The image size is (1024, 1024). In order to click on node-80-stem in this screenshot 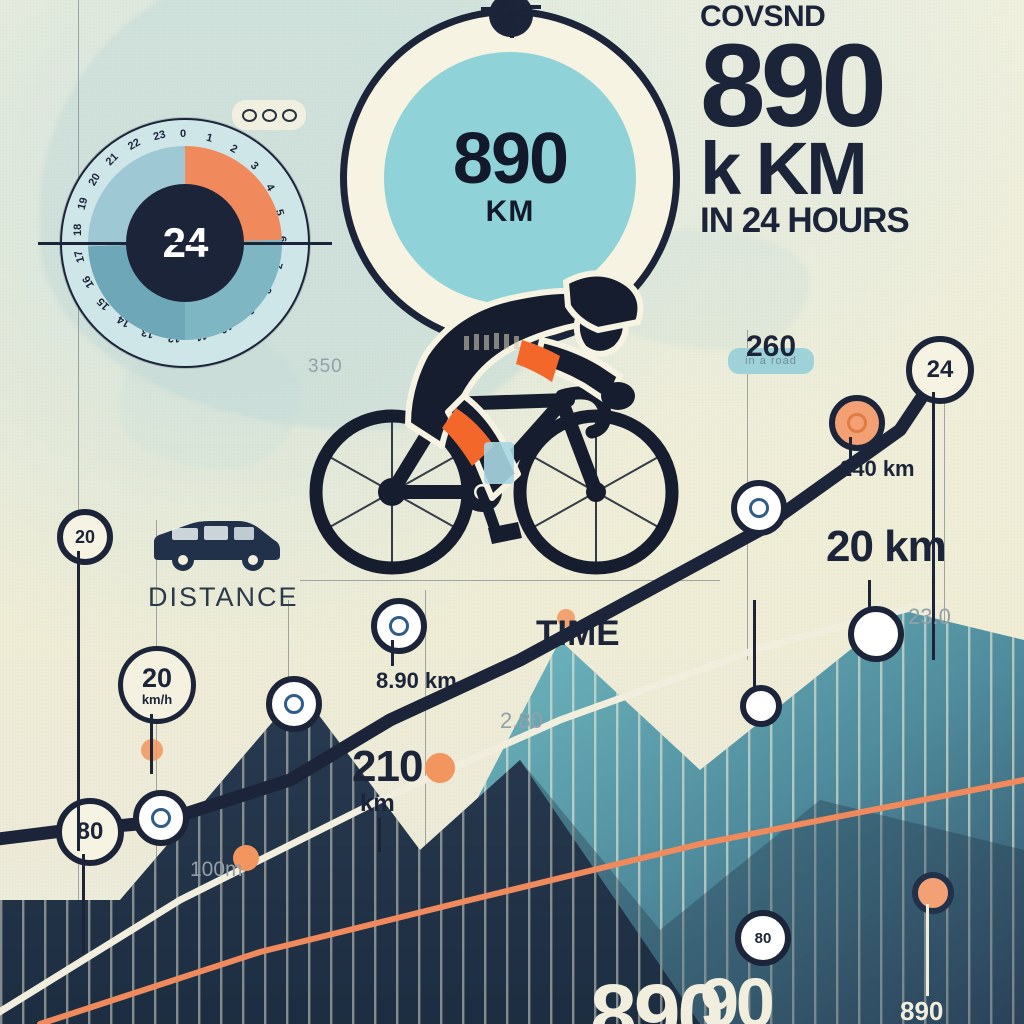, I will do `click(83, 904)`.